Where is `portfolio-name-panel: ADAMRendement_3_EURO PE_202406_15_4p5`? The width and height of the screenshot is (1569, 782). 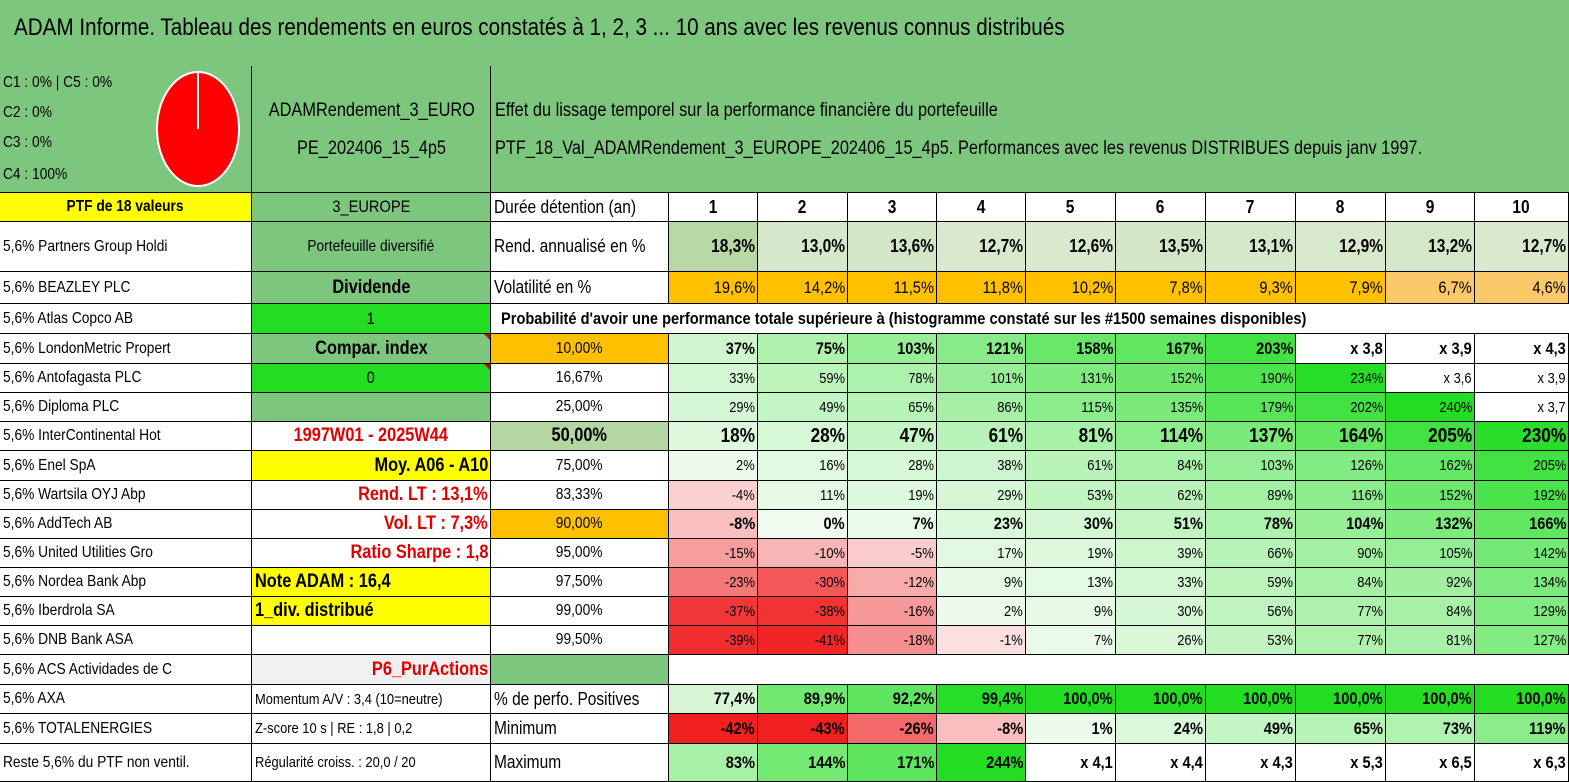 portfolio-name-panel: ADAMRendement_3_EURO PE_202406_15_4p5 is located at coordinates (371, 129).